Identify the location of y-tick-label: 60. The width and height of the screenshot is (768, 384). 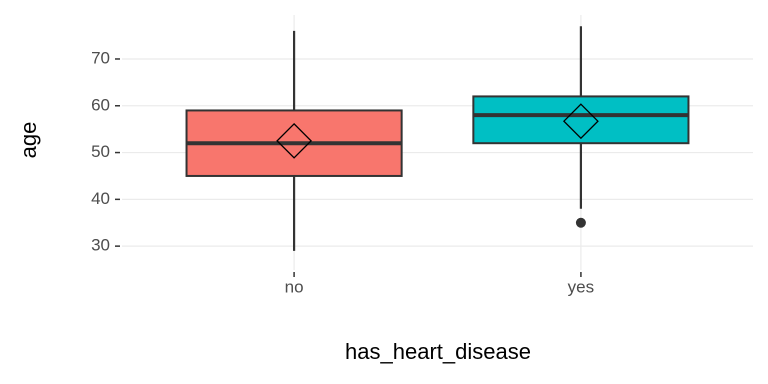
(100, 104).